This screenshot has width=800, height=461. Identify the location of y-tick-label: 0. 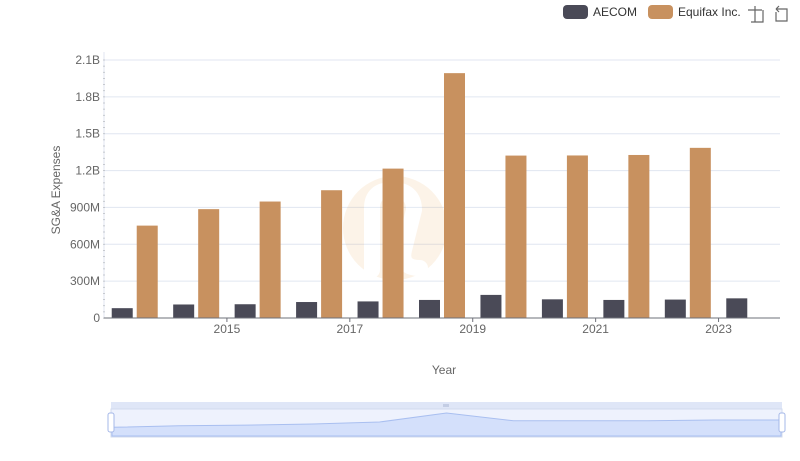
(96, 318).